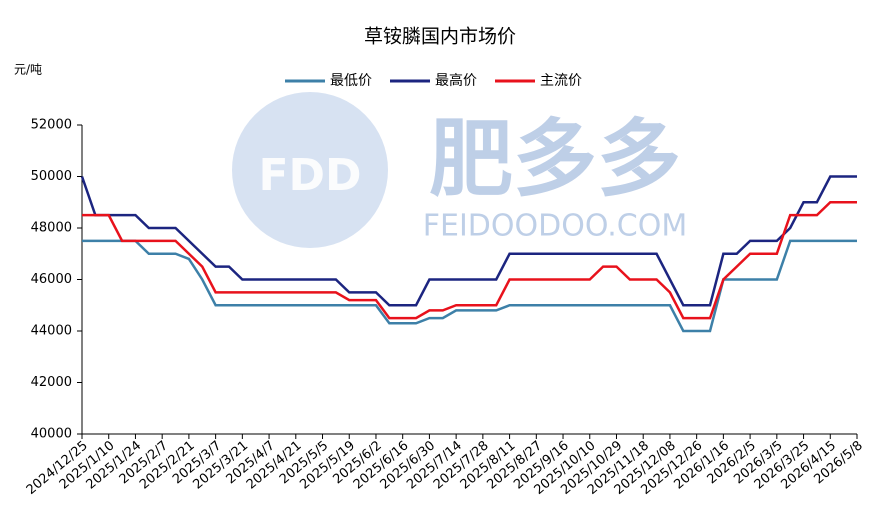 This screenshot has height=528, width=890. What do you see at coordinates (51, 176) in the screenshot?
I see `y-tick-label: 50000` at bounding box center [51, 176].